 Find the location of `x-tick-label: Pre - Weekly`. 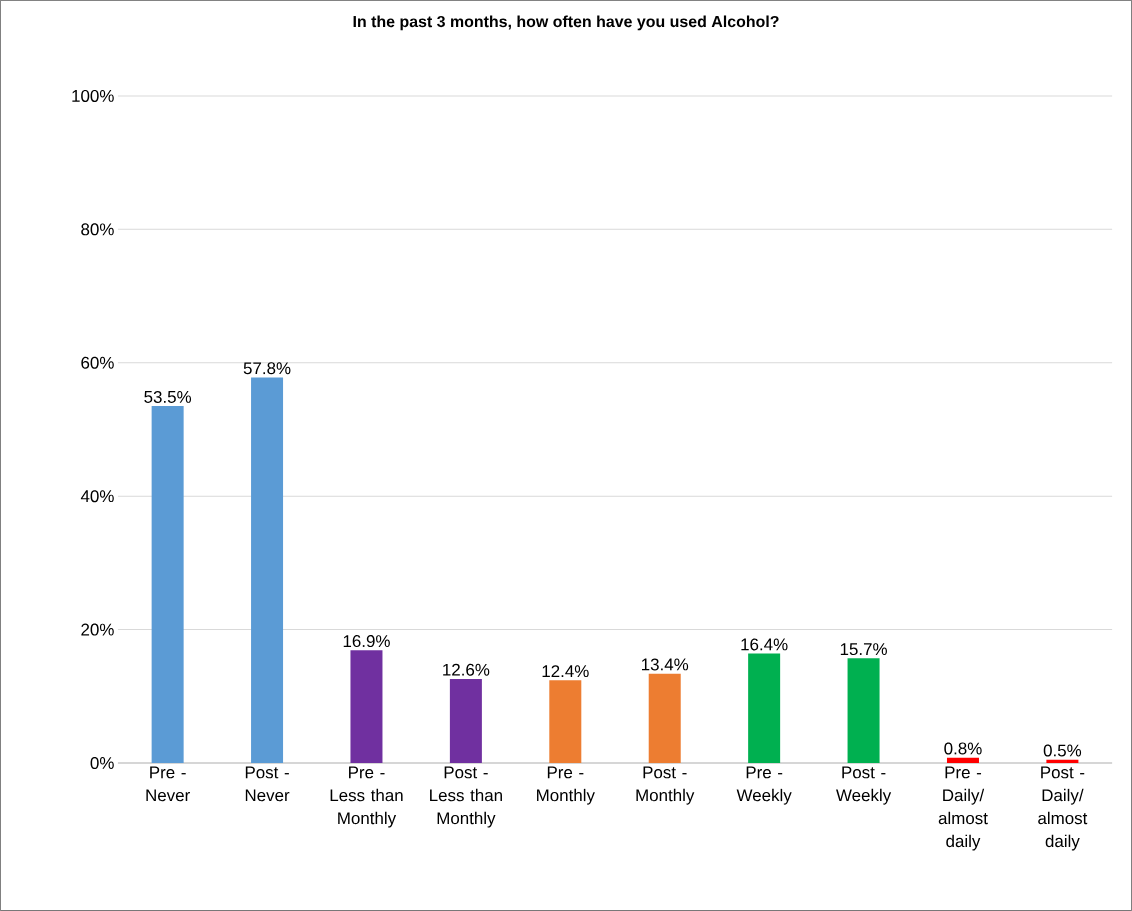

x-tick-label: Pre - Weekly is located at coordinates (764, 785).